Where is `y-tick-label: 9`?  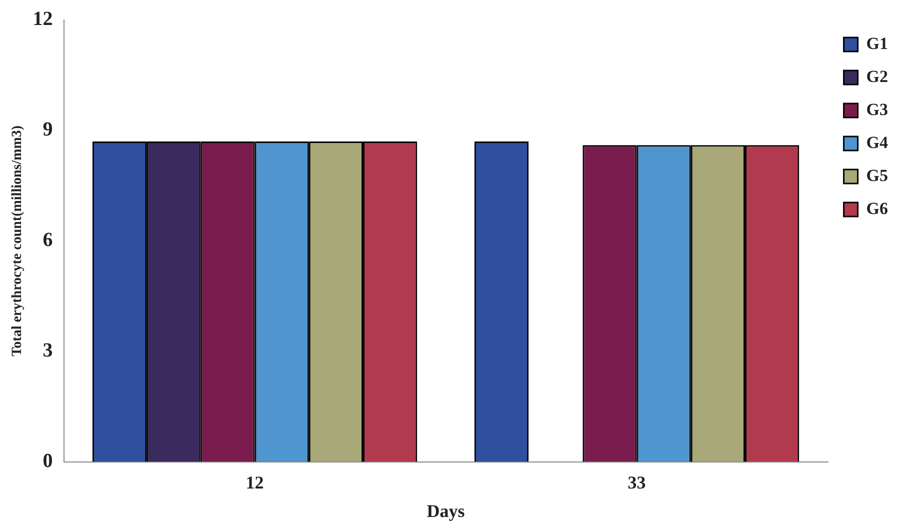 y-tick-label: 9 is located at coordinates (47, 129).